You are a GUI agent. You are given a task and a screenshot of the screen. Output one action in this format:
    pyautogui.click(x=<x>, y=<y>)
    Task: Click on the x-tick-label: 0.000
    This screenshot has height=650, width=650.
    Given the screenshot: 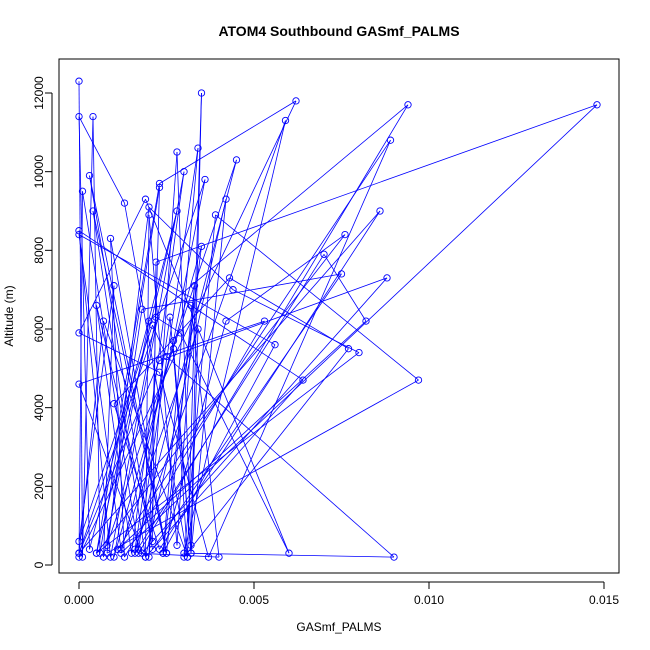 What is the action you would take?
    pyautogui.click(x=79, y=600)
    